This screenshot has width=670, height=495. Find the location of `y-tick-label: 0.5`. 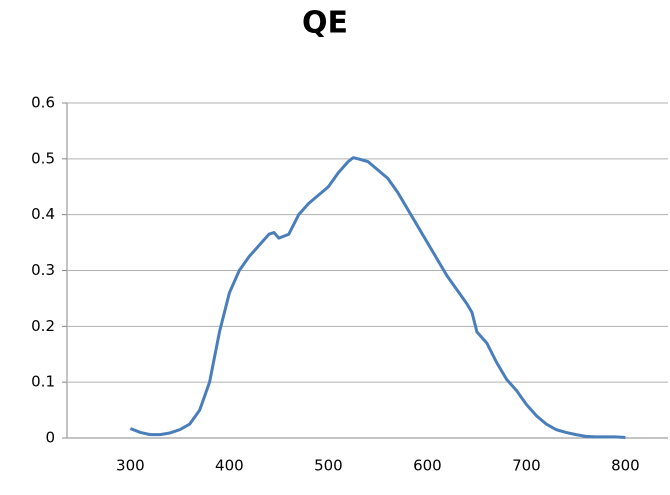

y-tick-label: 0.5 is located at coordinates (43, 158).